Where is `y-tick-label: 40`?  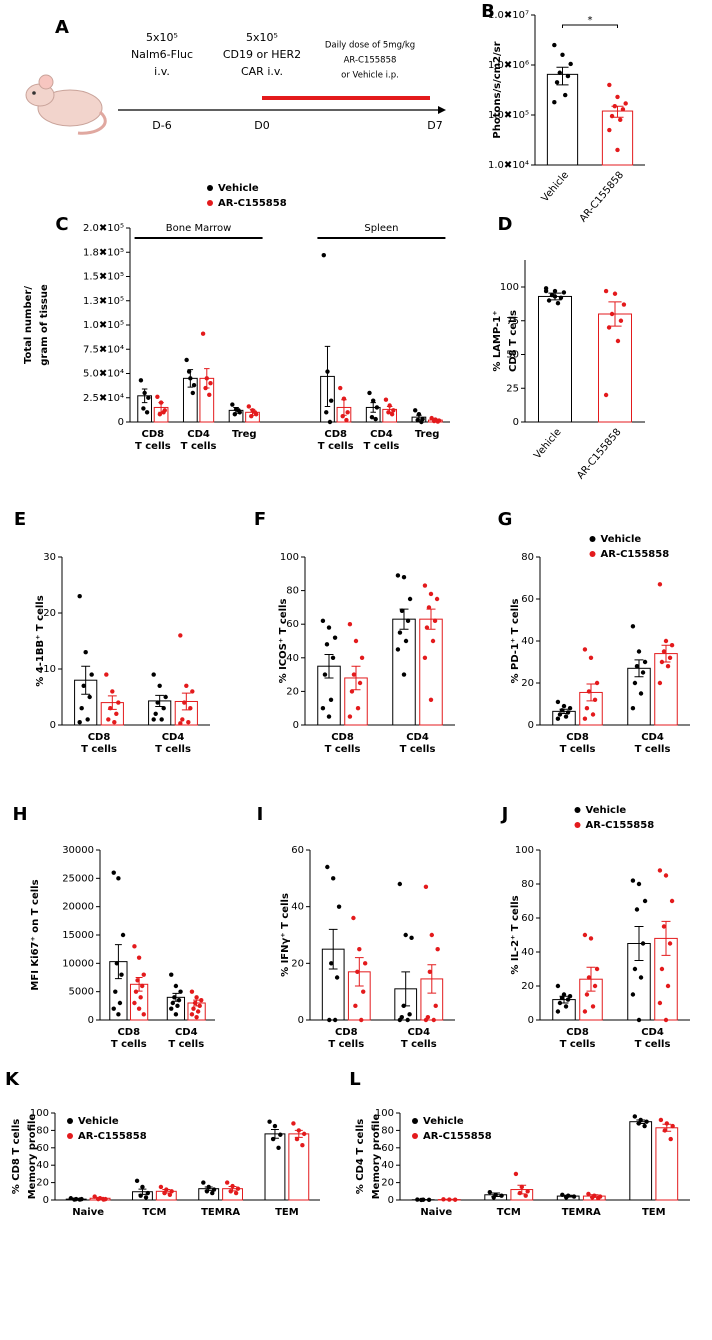
y-tick-label: 40 is located at coordinates (527, 952).